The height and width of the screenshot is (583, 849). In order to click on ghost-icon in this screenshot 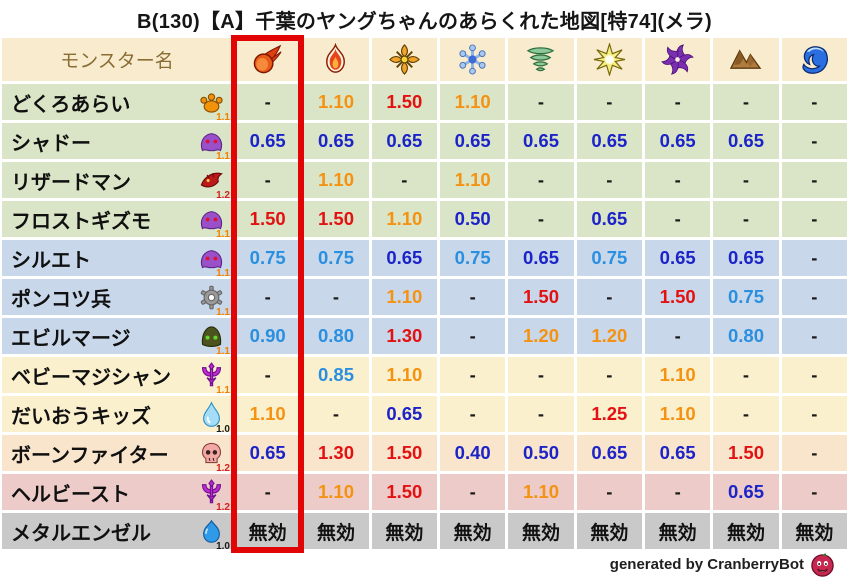, I will do `click(211, 141)`.